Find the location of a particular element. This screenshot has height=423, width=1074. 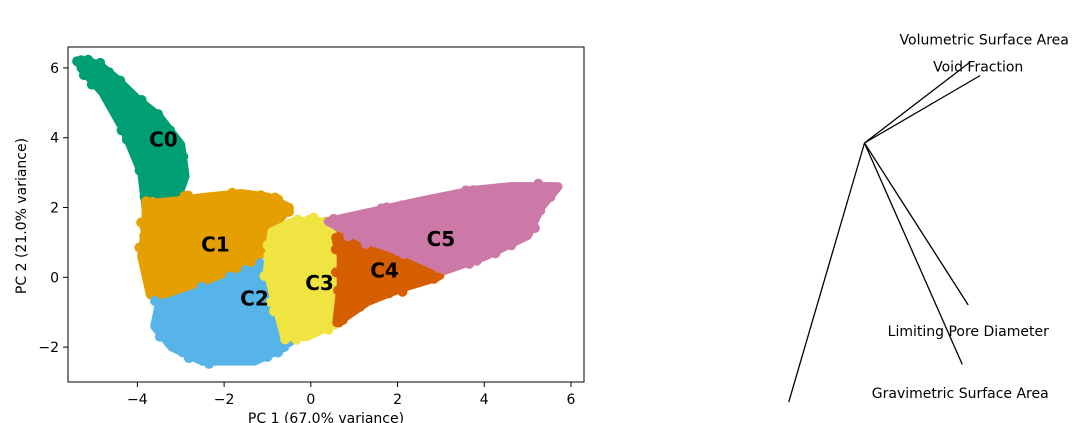

cluster-label-c5: C5 is located at coordinates (441, 239).